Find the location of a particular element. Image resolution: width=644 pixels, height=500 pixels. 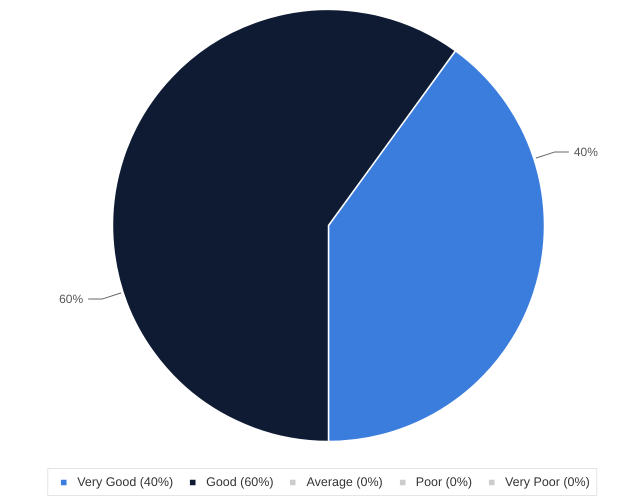

legend-label: Very Good (40%) is located at coordinates (125, 482).